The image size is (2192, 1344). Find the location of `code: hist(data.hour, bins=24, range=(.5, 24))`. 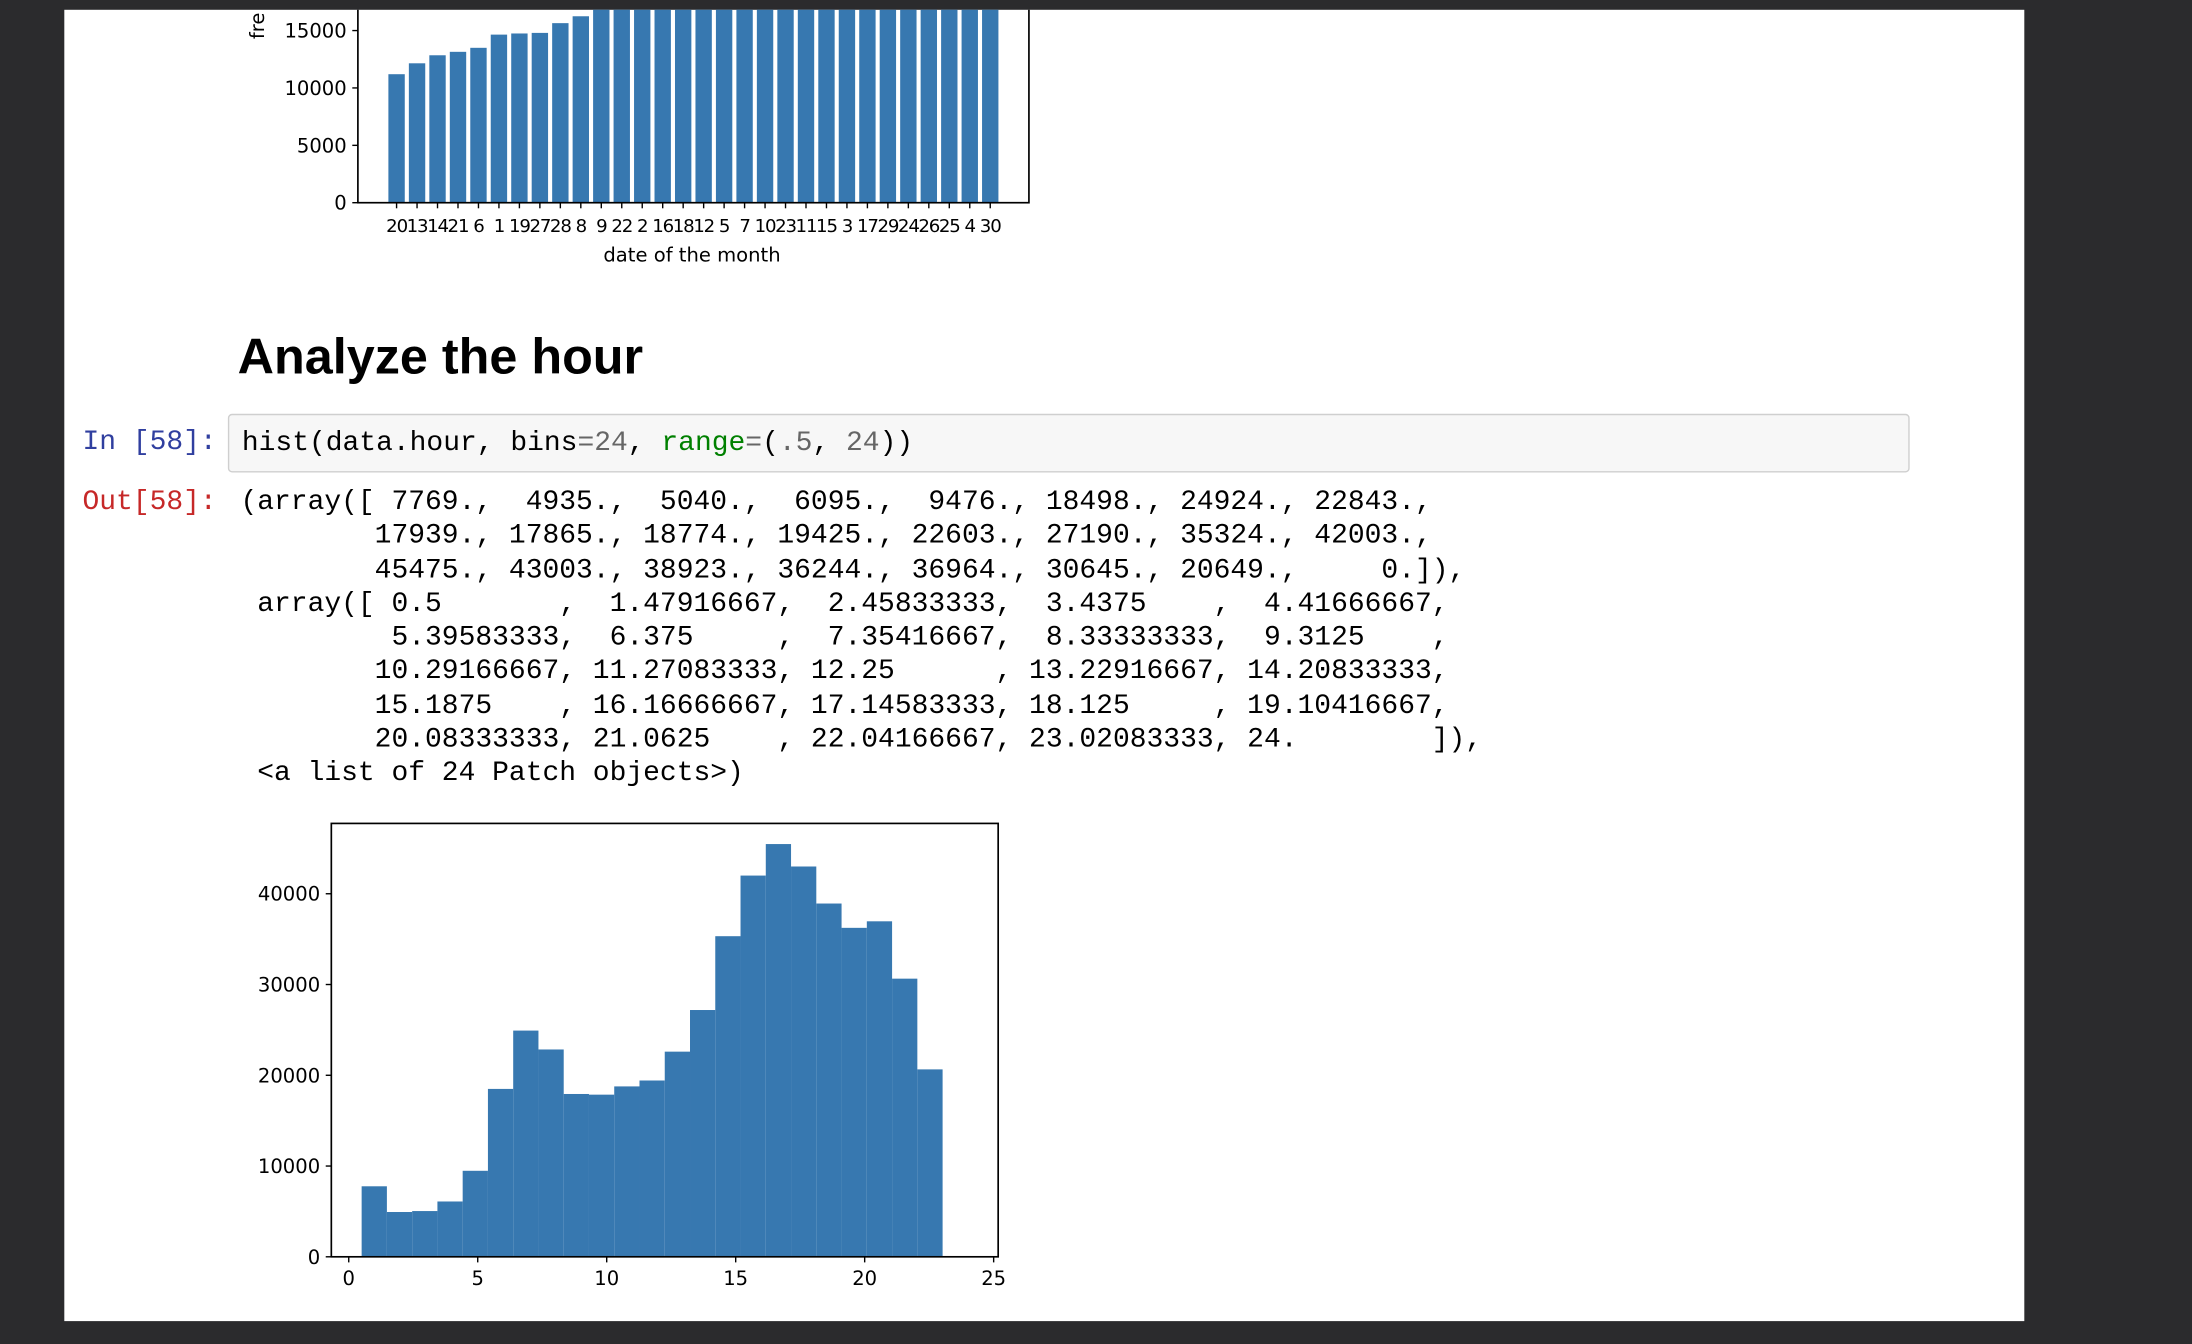

code: hist(data.hour, bins=24, range=(.5, 24)) is located at coordinates (577, 444).